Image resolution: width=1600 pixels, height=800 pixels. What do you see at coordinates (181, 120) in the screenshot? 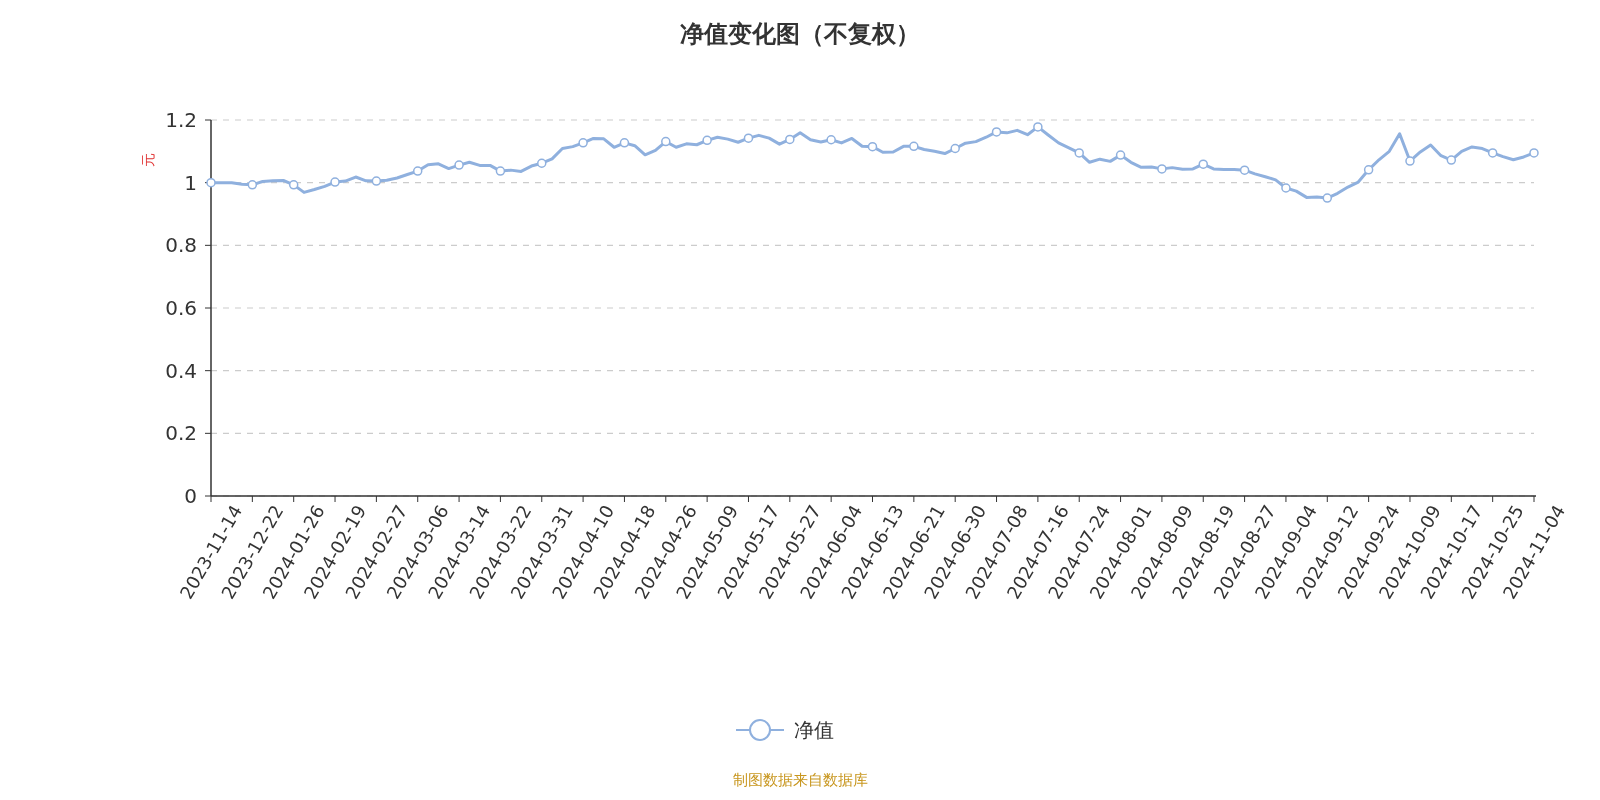
I see `y-tick-label: 1.2` at bounding box center [181, 120].